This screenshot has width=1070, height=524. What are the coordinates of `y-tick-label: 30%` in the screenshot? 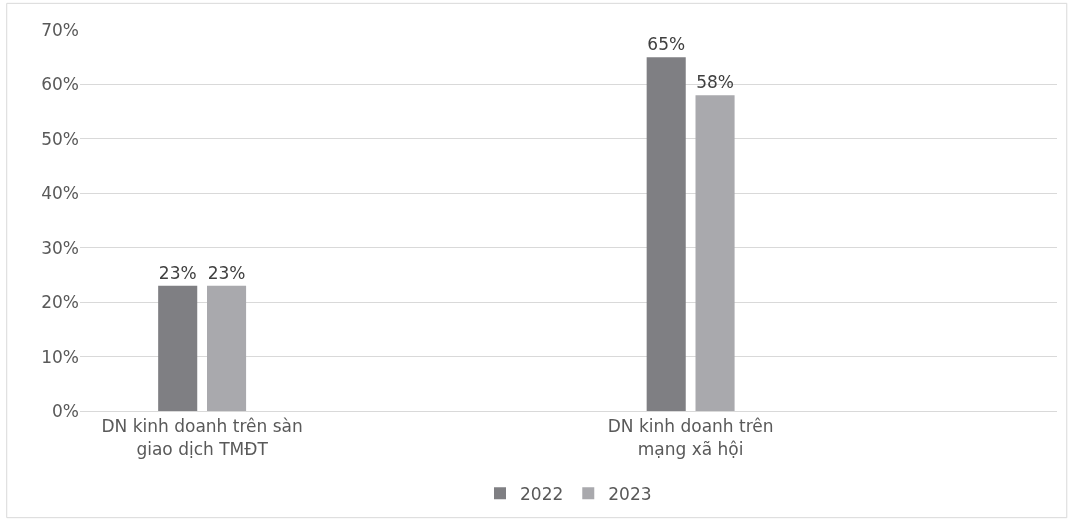 It's located at (60, 247).